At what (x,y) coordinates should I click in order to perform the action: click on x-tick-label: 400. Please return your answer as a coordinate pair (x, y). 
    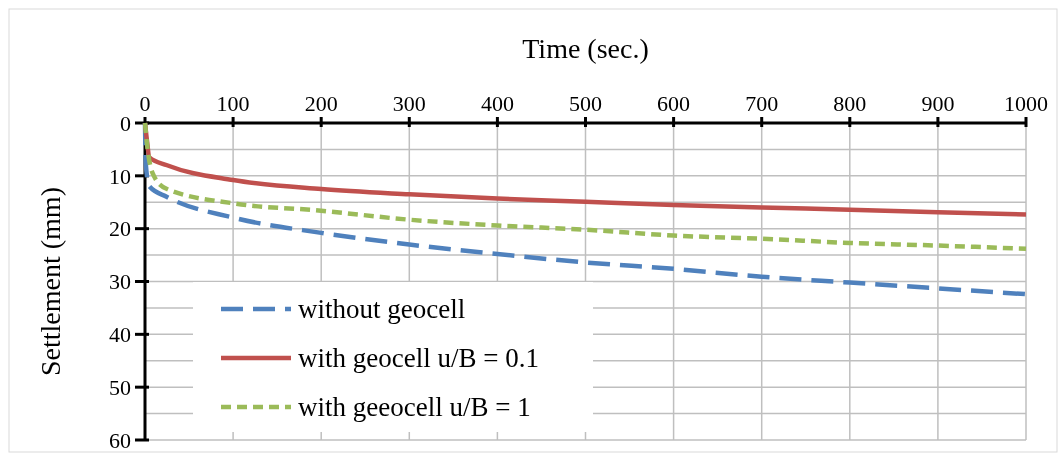
    Looking at the image, I should click on (497, 103).